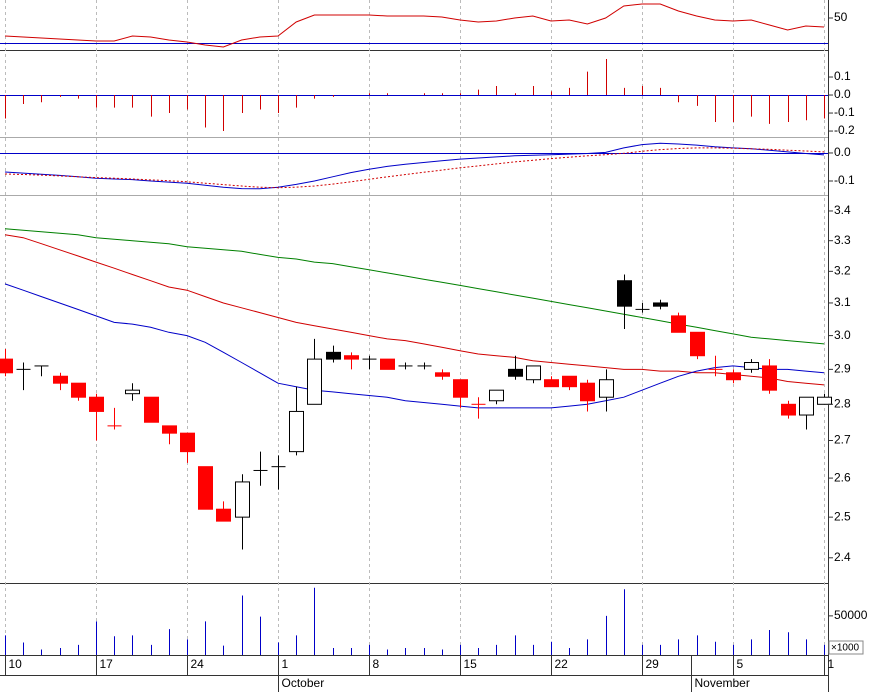  Describe the element at coordinates (562, 664) in the screenshot. I see `x-tick-label: 22` at that location.